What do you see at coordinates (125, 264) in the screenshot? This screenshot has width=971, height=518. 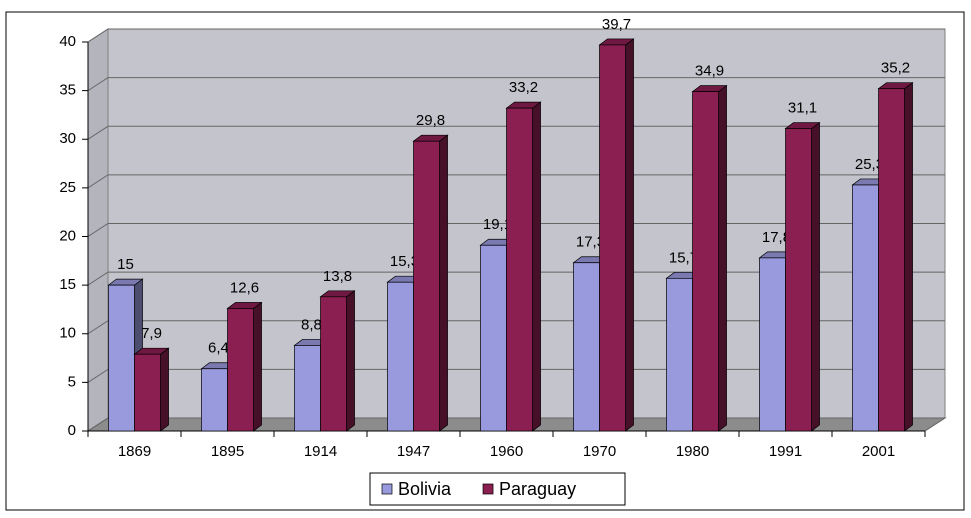 I see `data-label: 15` at bounding box center [125, 264].